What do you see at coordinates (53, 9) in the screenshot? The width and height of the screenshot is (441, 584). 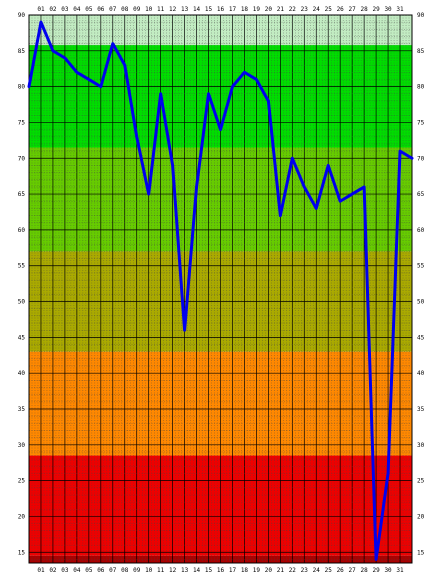 I see `x-tick-label-top: 02` at bounding box center [53, 9].